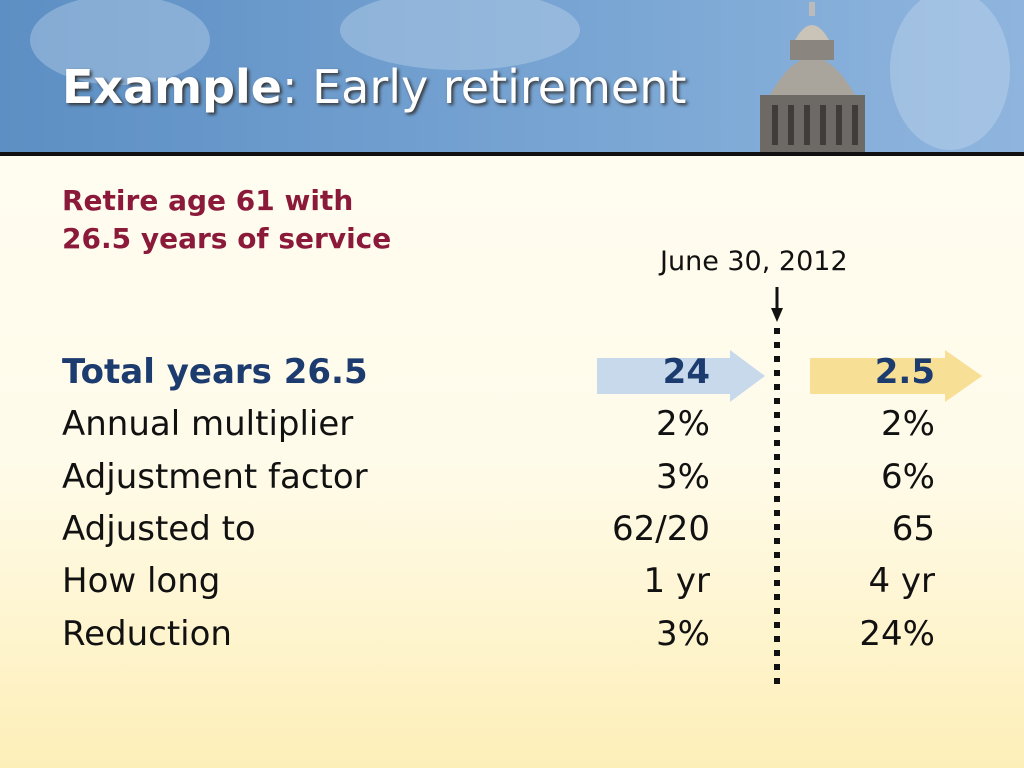  I want to click on value-after: 4 yr, so click(901, 581).